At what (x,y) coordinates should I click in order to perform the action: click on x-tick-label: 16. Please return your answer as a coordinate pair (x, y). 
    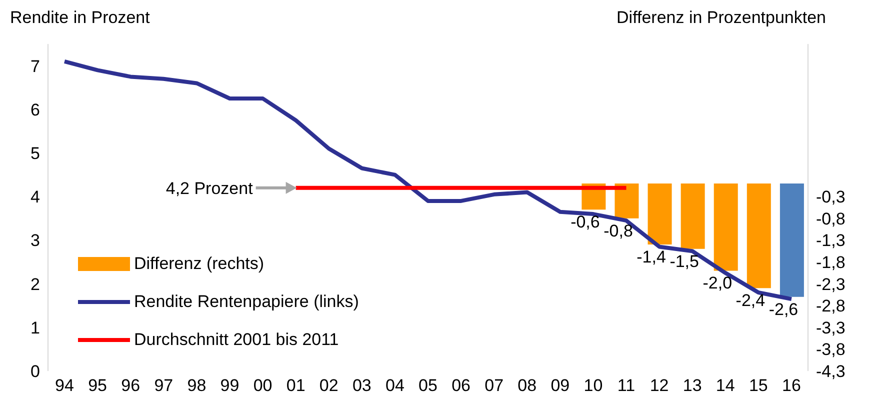
    Looking at the image, I should click on (791, 386).